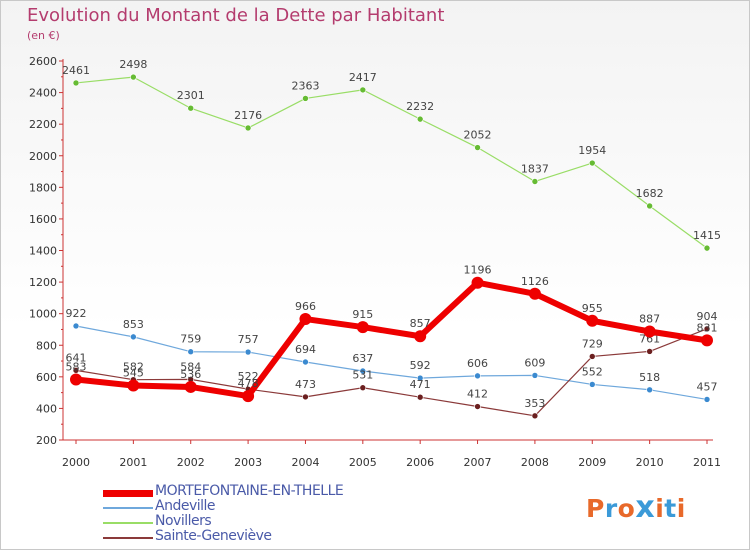 The height and width of the screenshot is (550, 750). What do you see at coordinates (391, 363) in the screenshot?
I see `series-line-andeville` at bounding box center [391, 363].